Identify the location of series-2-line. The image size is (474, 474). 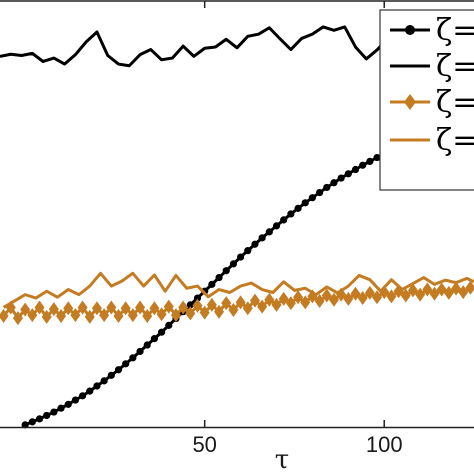
(194, 46).